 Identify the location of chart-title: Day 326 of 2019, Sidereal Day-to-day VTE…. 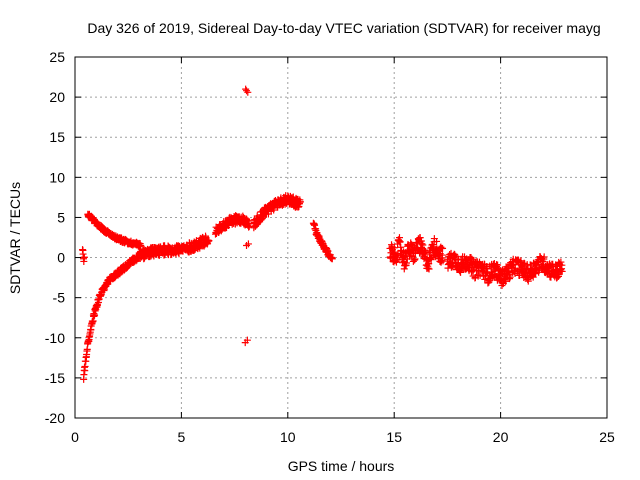
(343, 28).